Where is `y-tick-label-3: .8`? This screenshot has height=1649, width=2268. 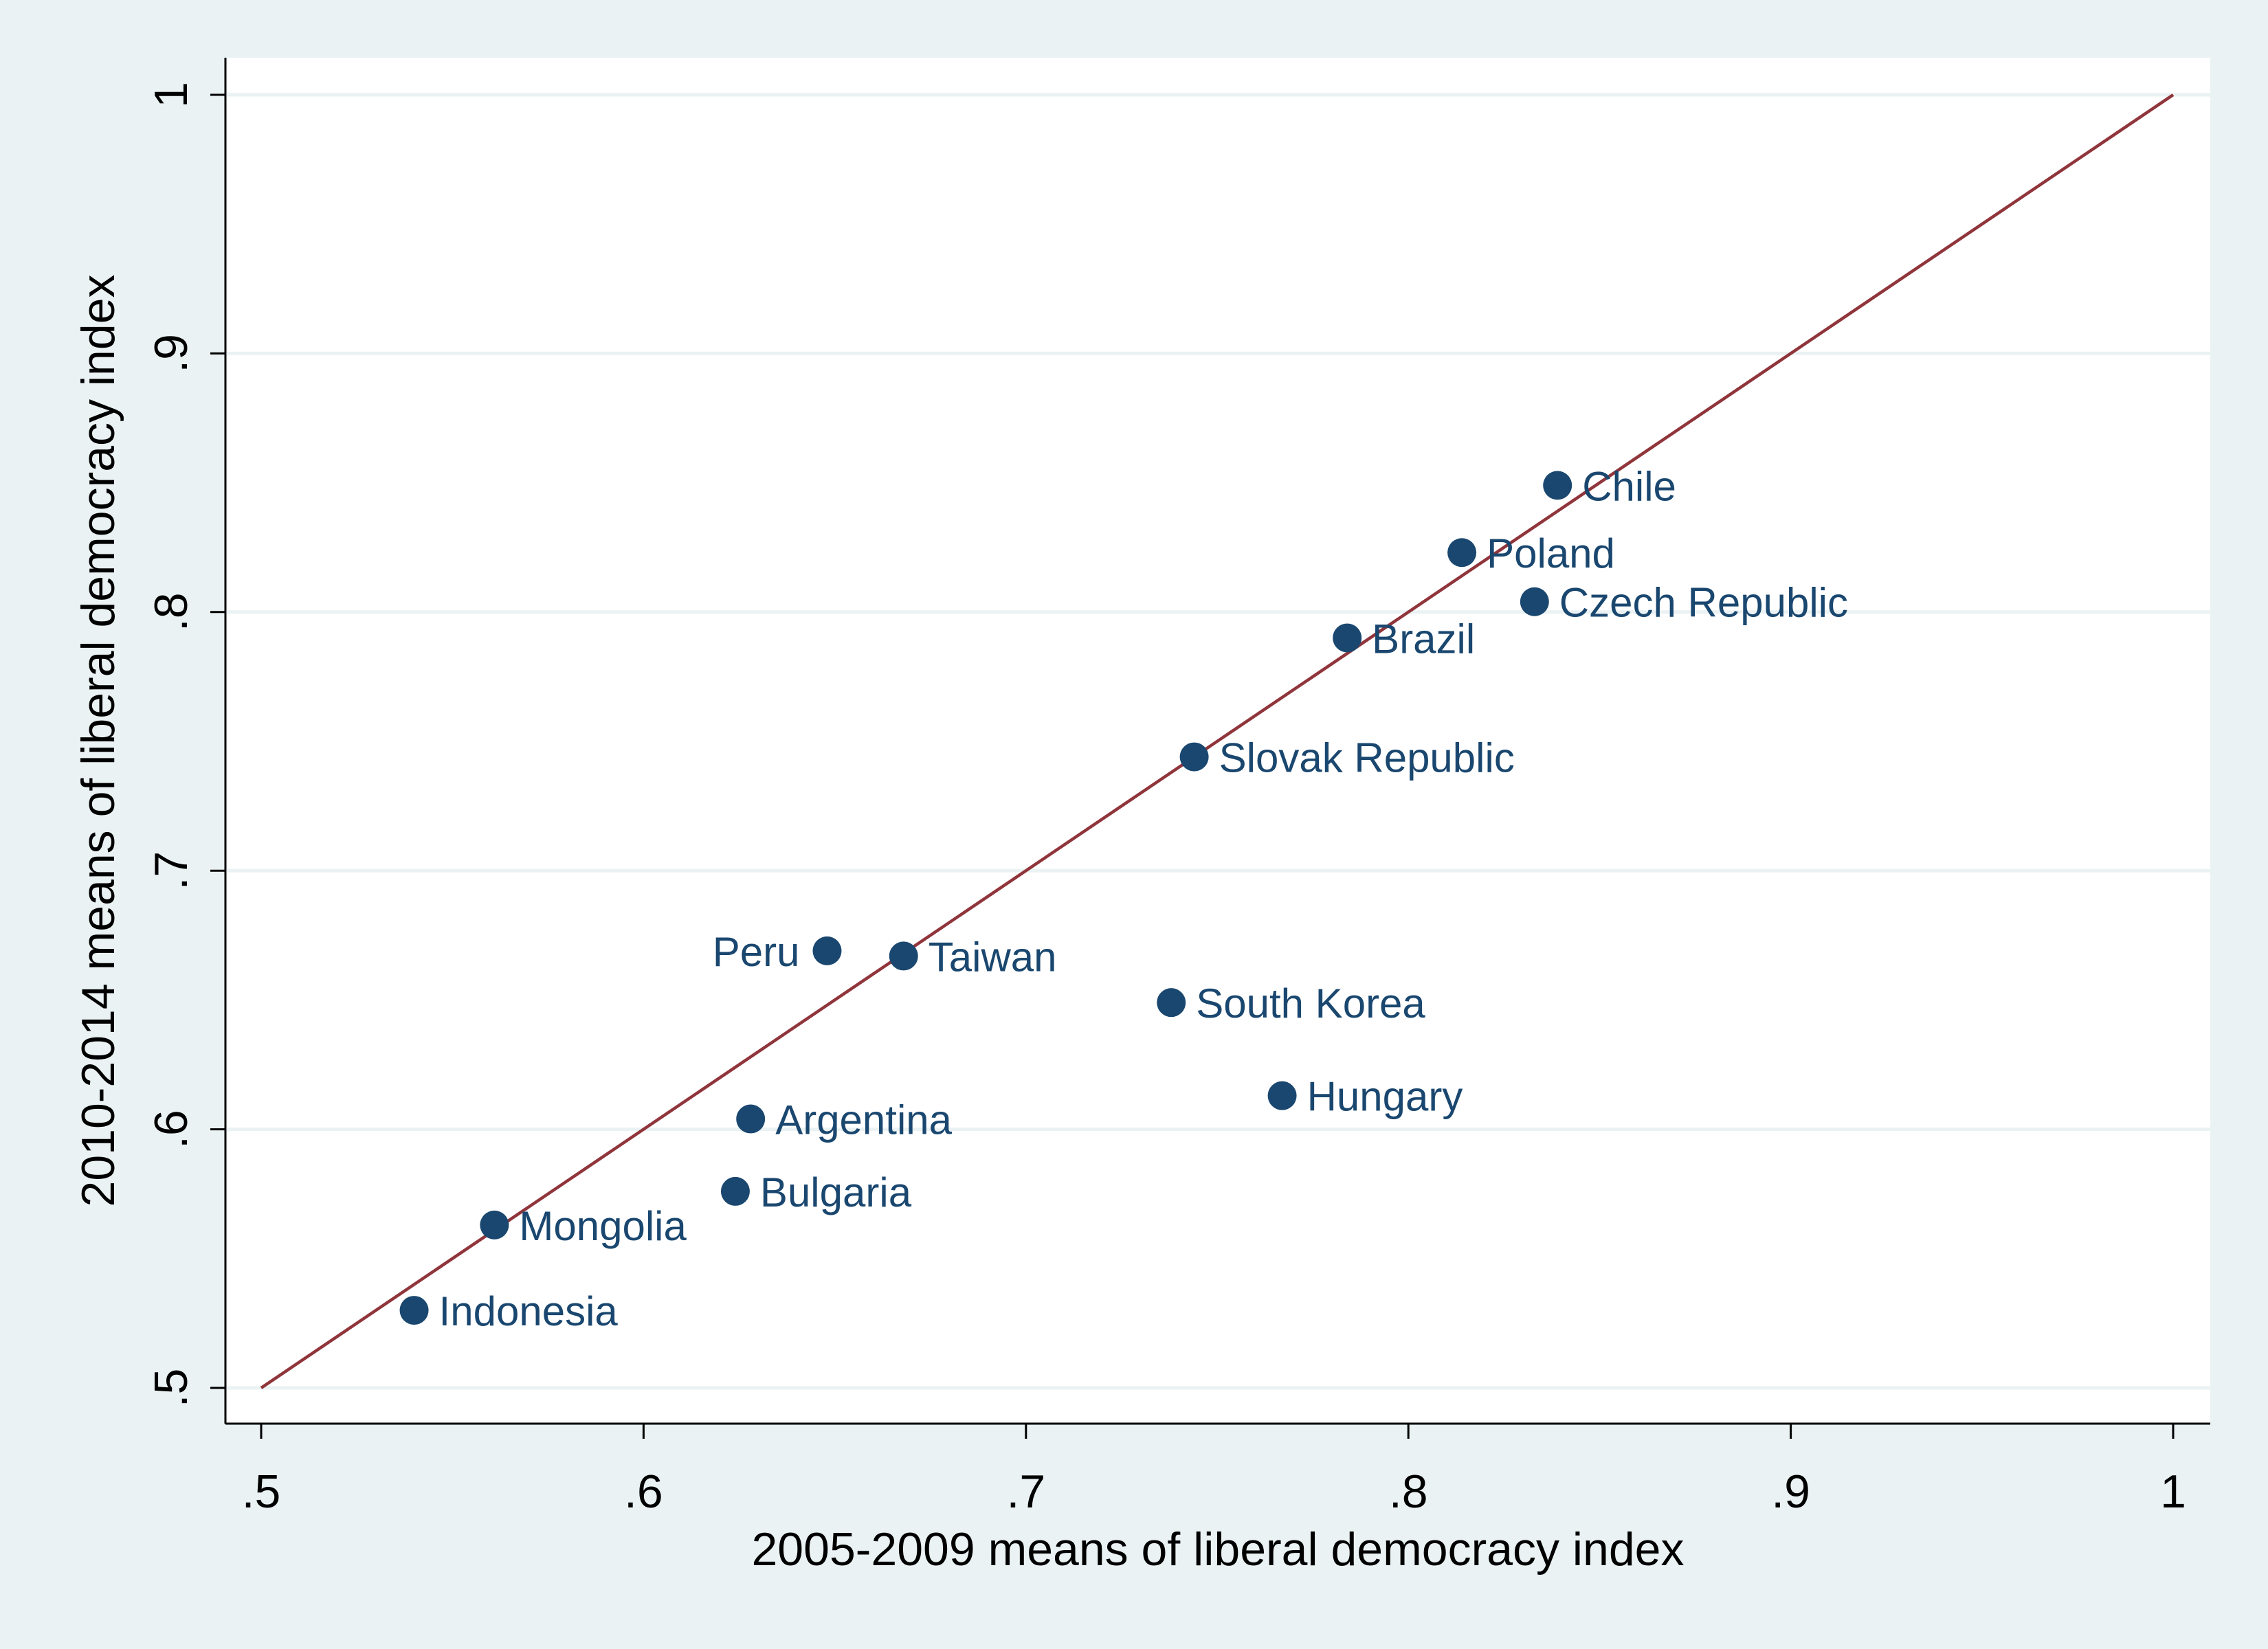
y-tick-label-3: .8 is located at coordinates (171, 611).